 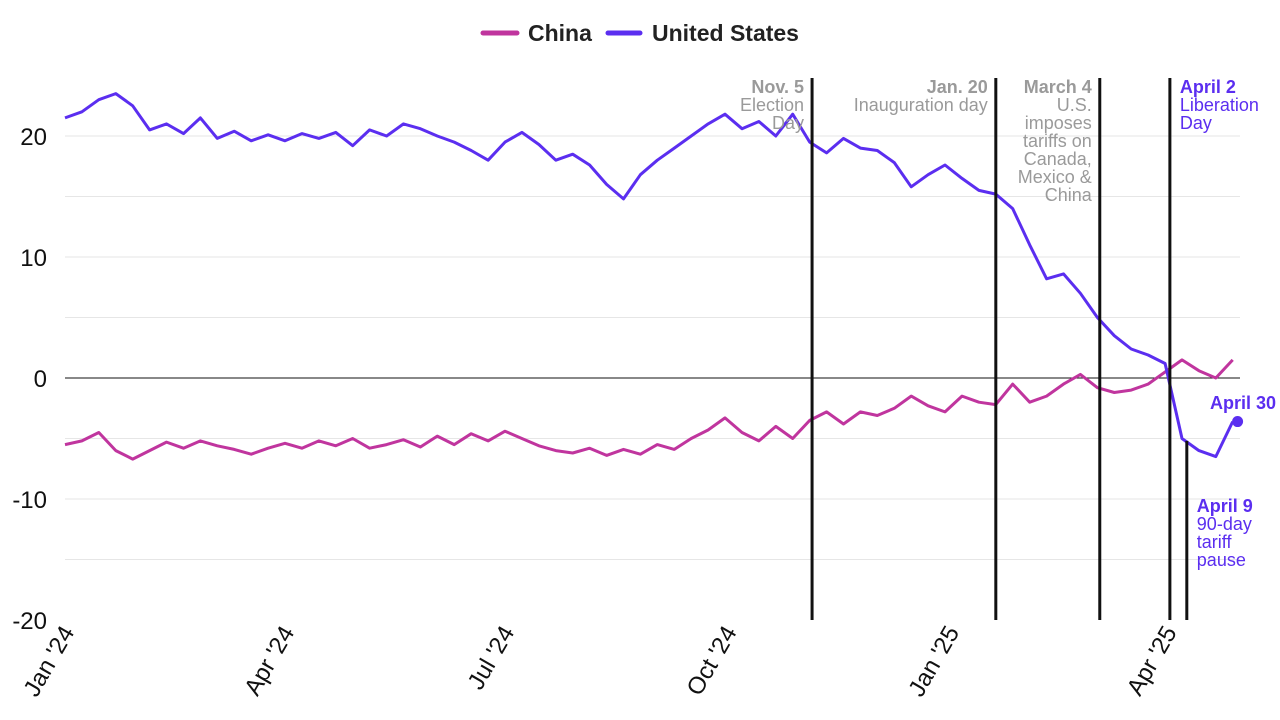 I want to click on event-text-line: Mexico &, so click(x=1055, y=177).